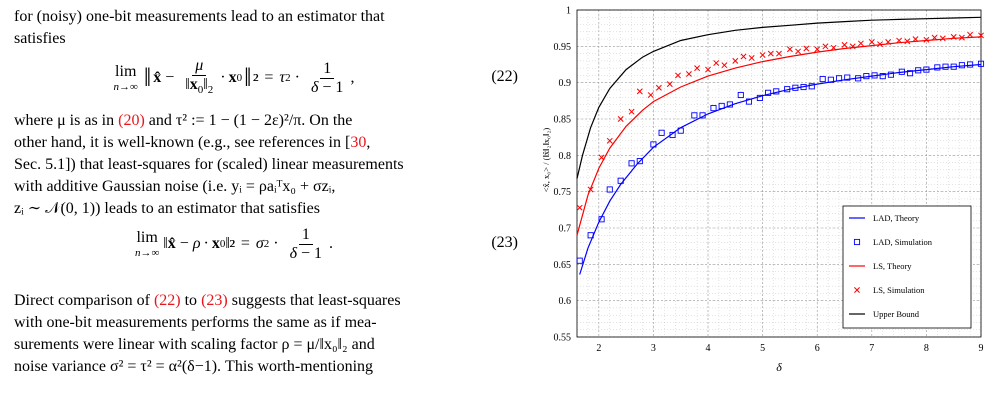  Describe the element at coordinates (199, 76) in the screenshot. I see `fraction-mu: μ ‖x0‖2` at that location.